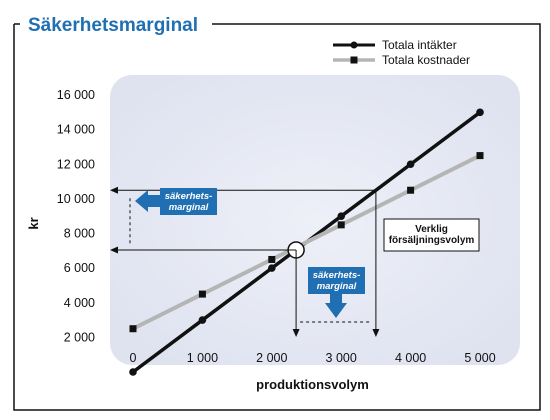  What do you see at coordinates (410, 358) in the screenshot?
I see `x-tick-label: 4 000` at bounding box center [410, 358].